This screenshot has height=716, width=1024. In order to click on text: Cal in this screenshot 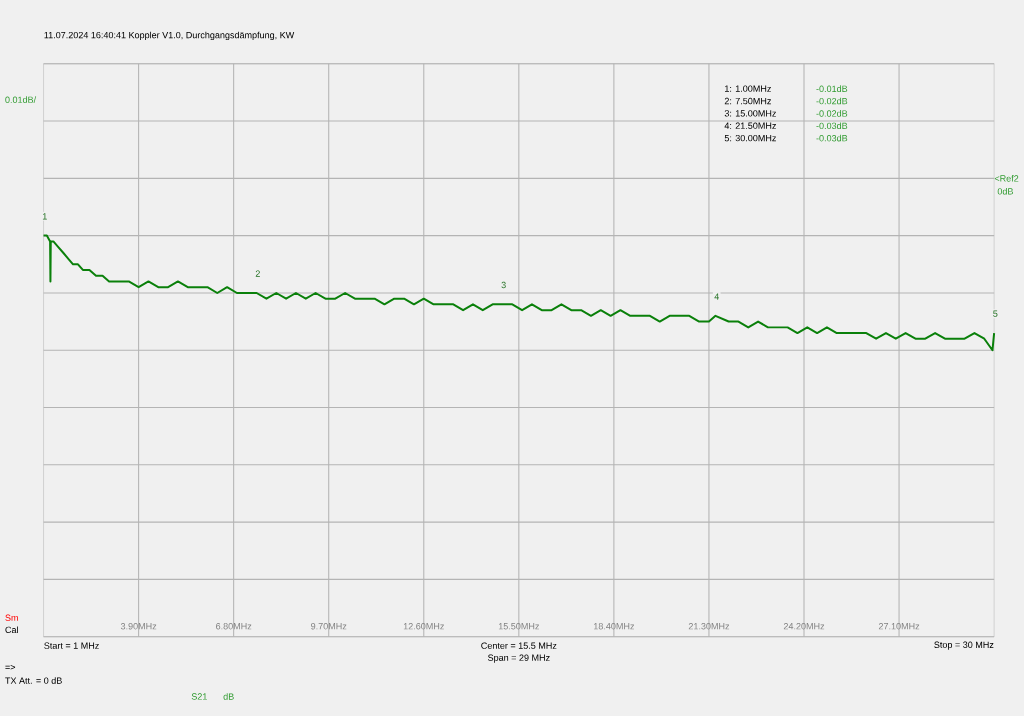, I will do `click(11, 629)`.